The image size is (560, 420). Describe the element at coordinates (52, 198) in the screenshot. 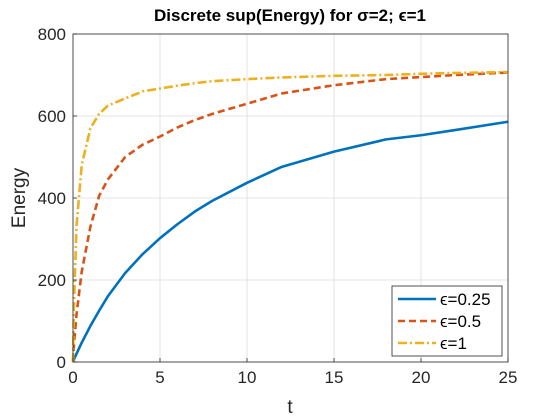

I see `y-tick-label: 400` at that location.